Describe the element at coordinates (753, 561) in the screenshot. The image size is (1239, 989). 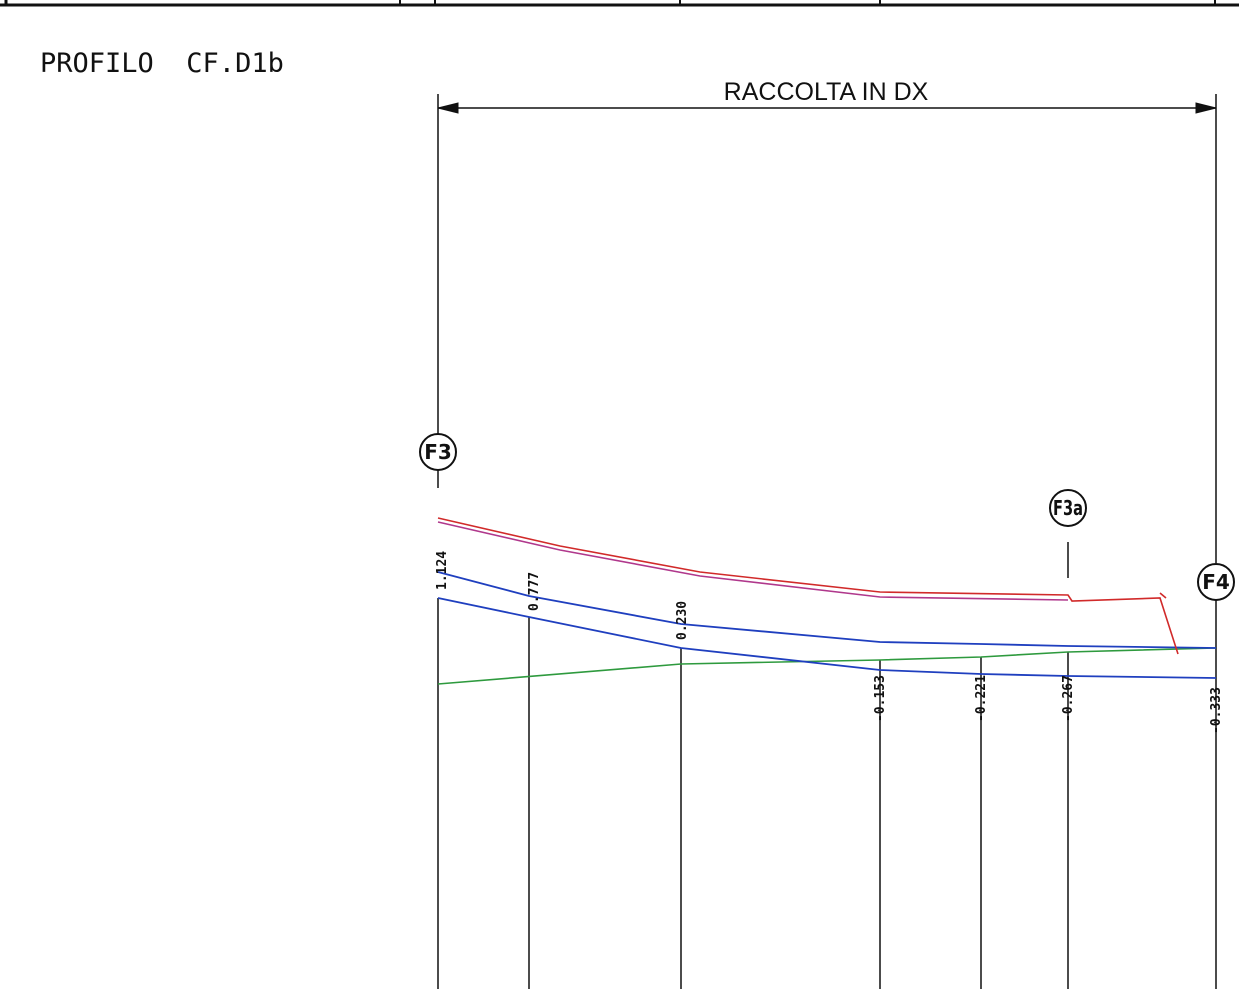
I see `terrain-line-pink` at that location.